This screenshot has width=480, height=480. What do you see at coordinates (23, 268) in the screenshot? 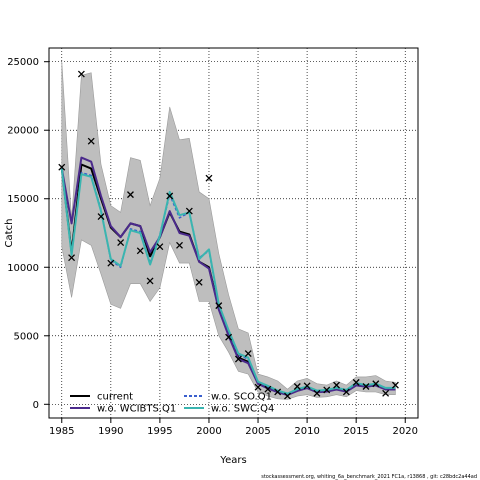
I see `y-tick-label: 10000` at bounding box center [23, 268].